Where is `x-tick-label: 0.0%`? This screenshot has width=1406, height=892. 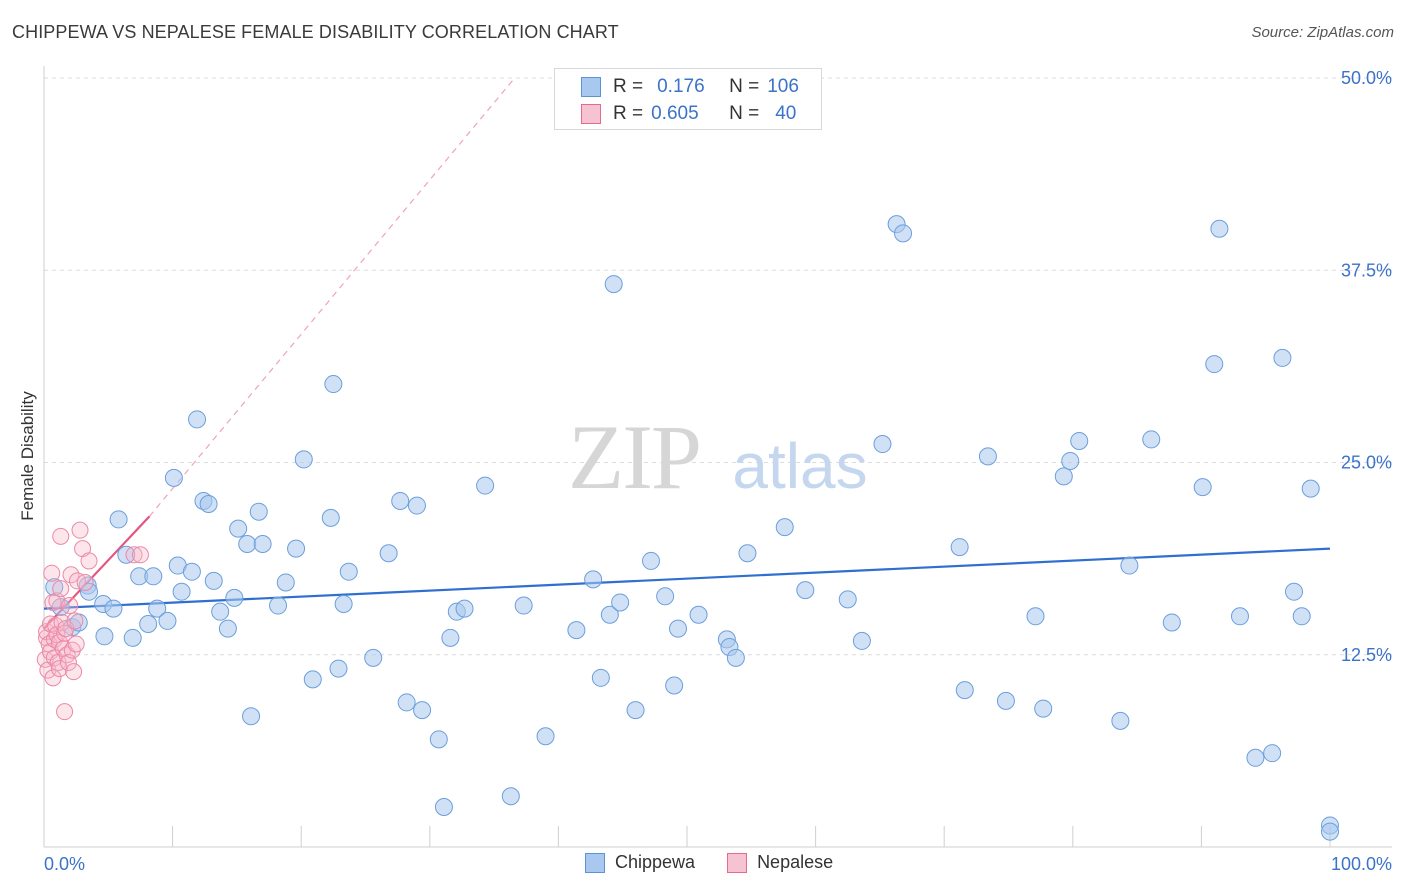
x-tick-label: 0.0% is located at coordinates (64, 864).